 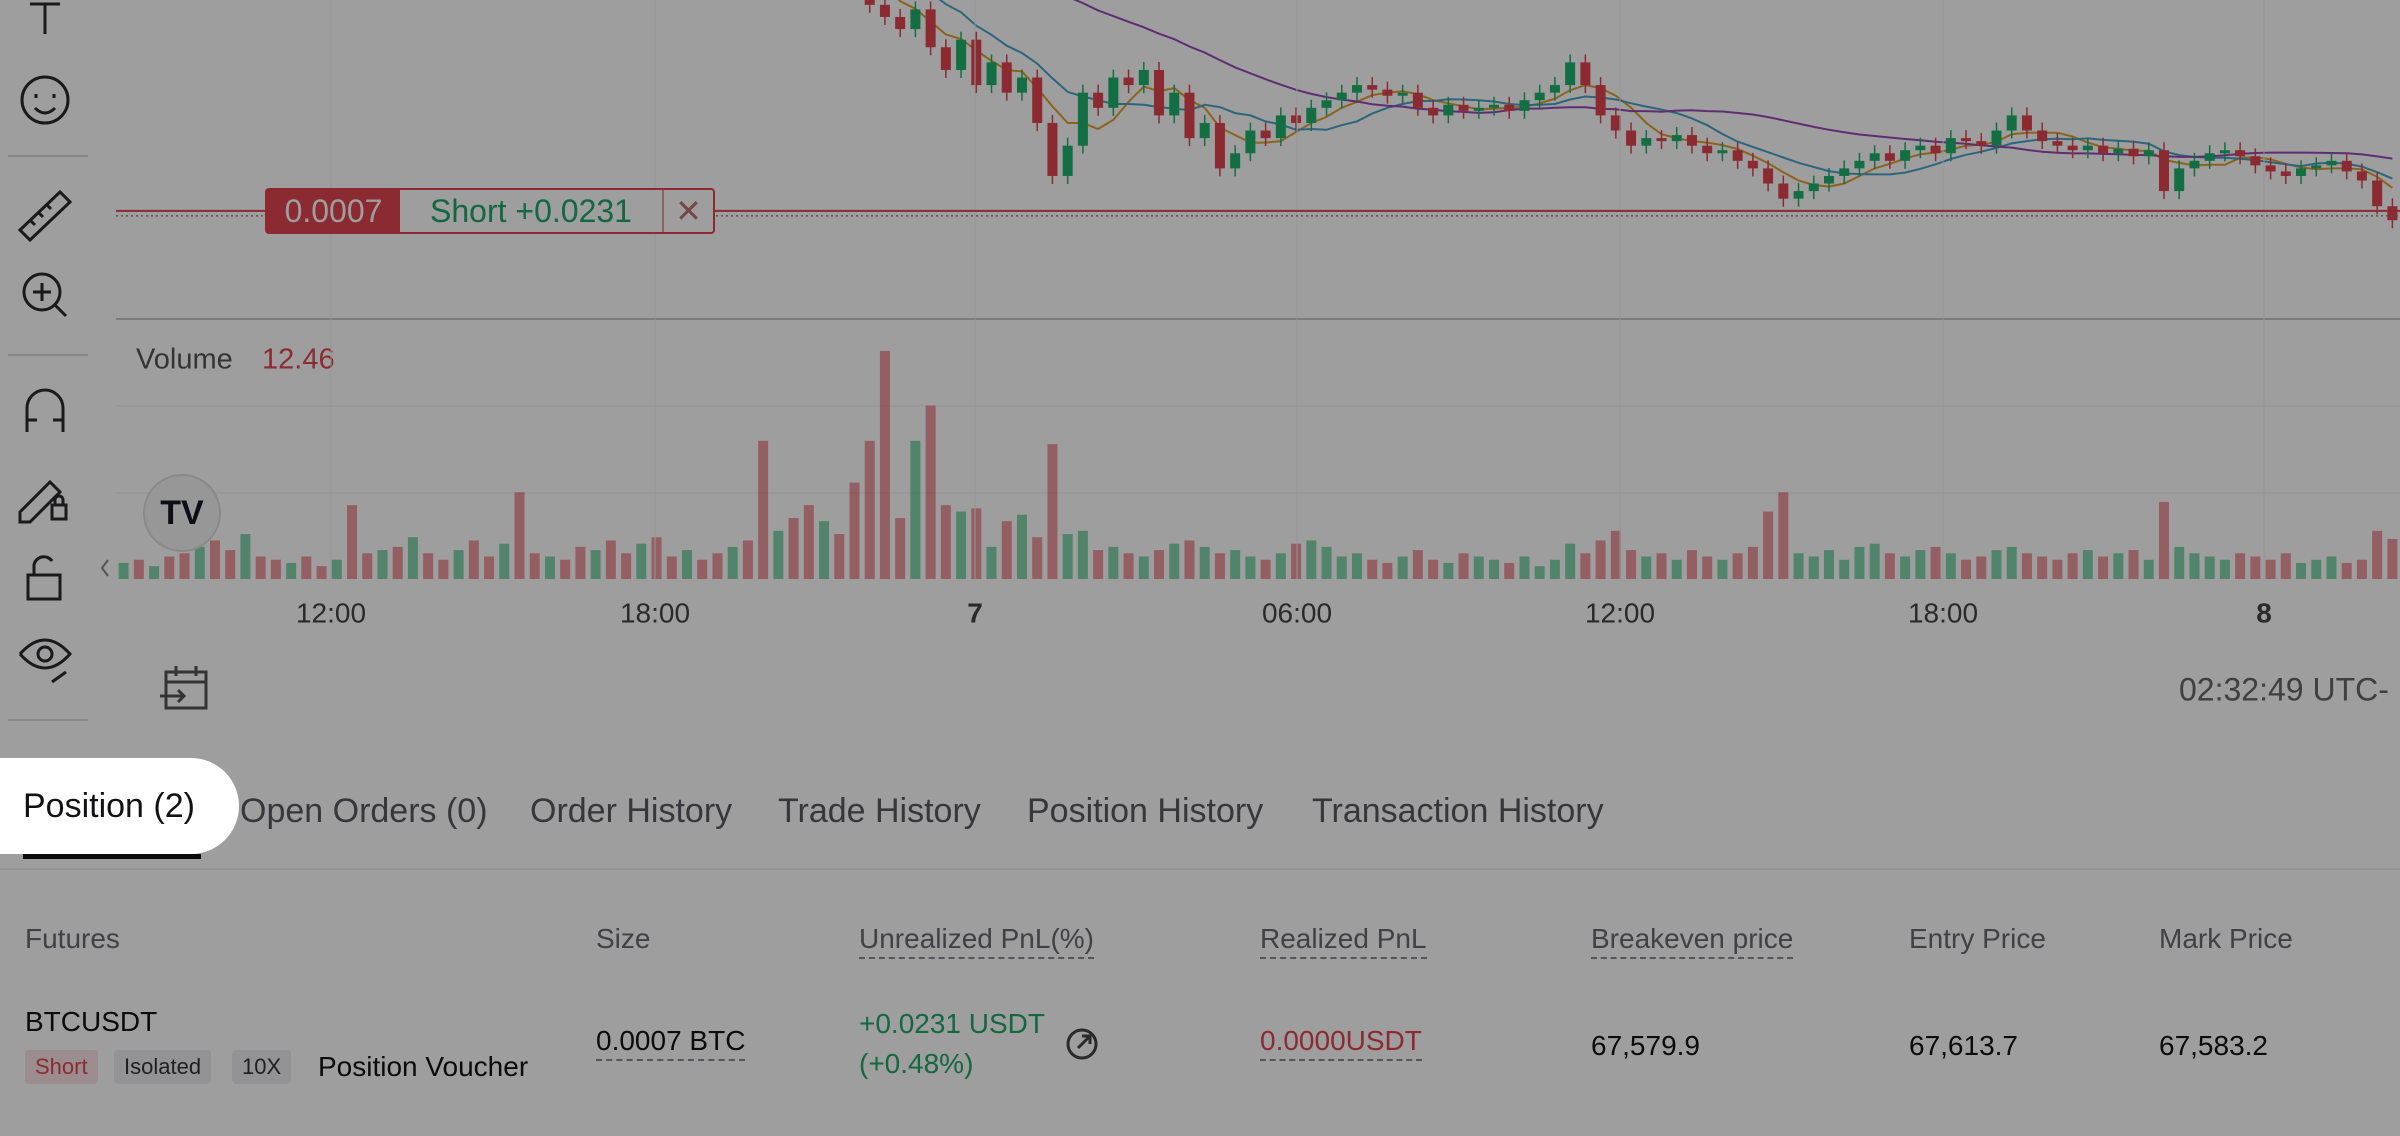 I want to click on column-header: Mark Price, so click(x=2226, y=938).